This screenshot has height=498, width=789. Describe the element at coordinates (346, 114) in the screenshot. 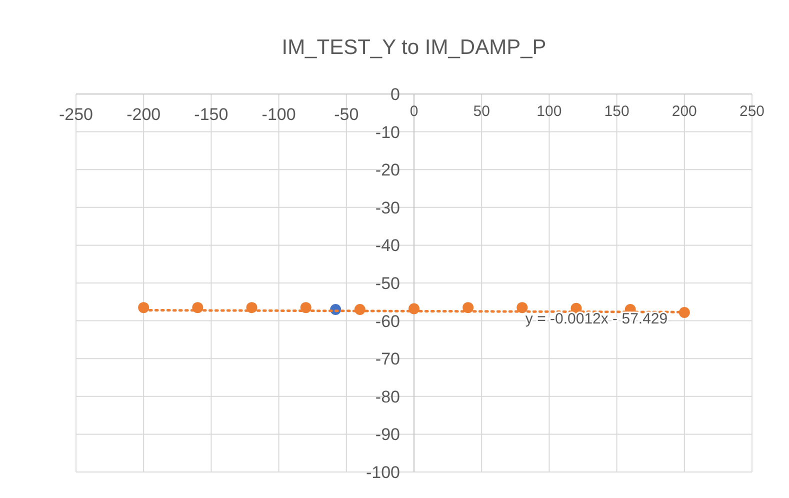

I see `x-tick-label: -50` at that location.